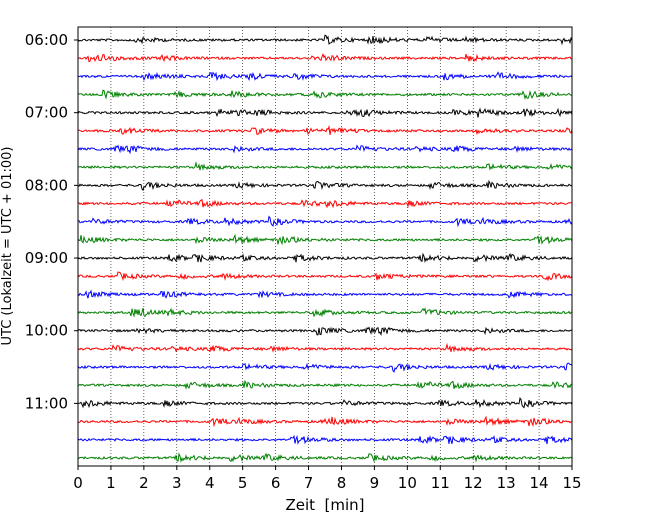 This screenshot has width=650, height=520. I want to click on x-tick-label: 13, so click(506, 483).